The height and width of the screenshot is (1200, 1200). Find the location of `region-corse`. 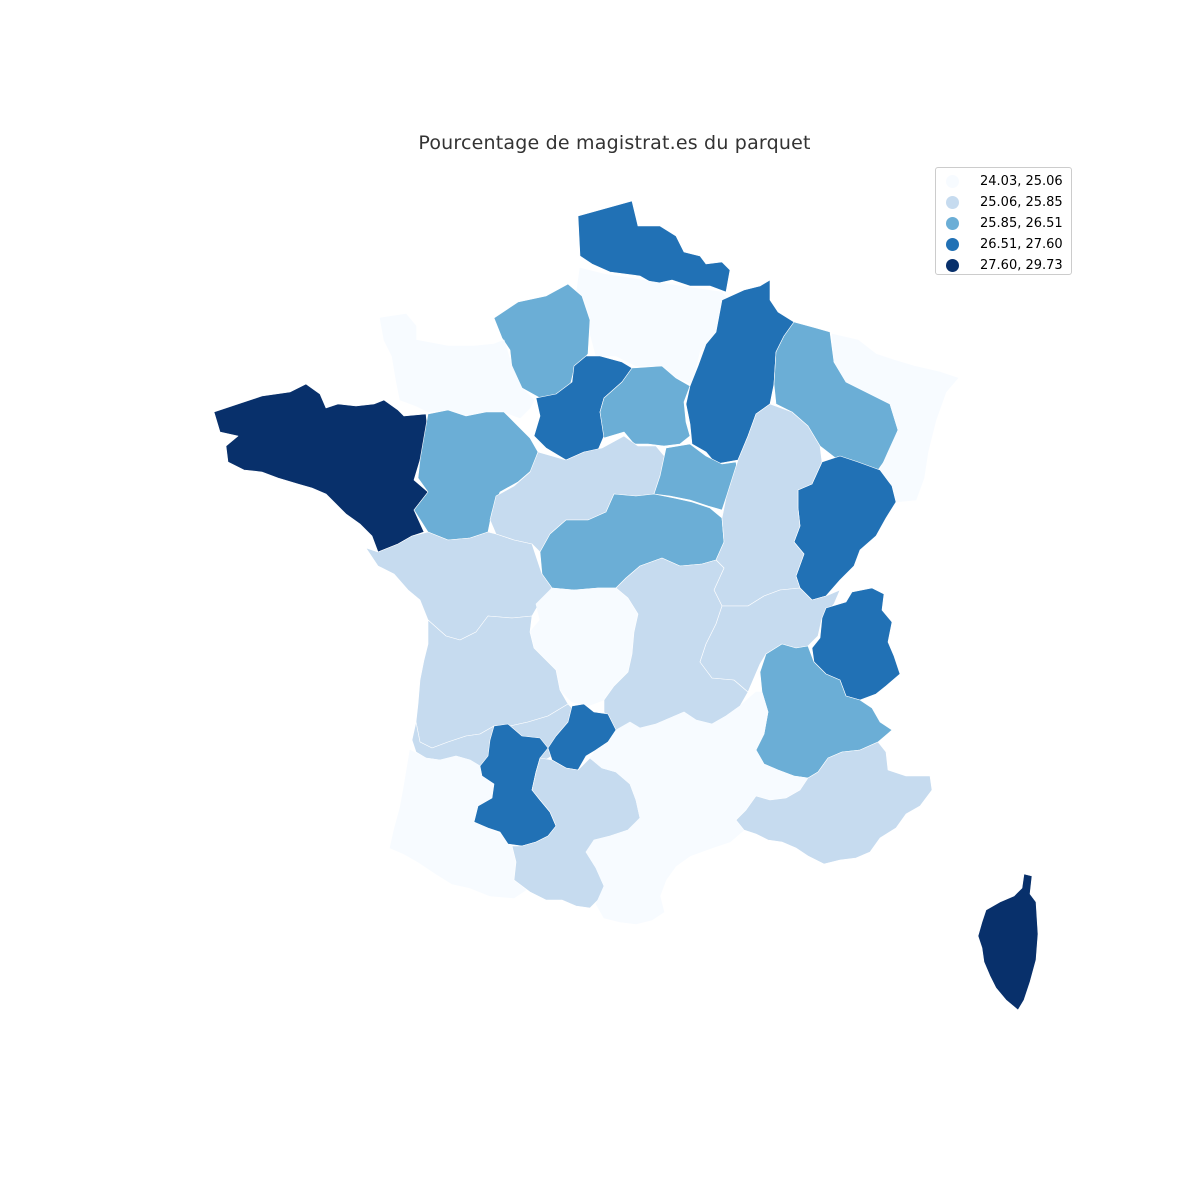

region-corse is located at coordinates (1008, 942).